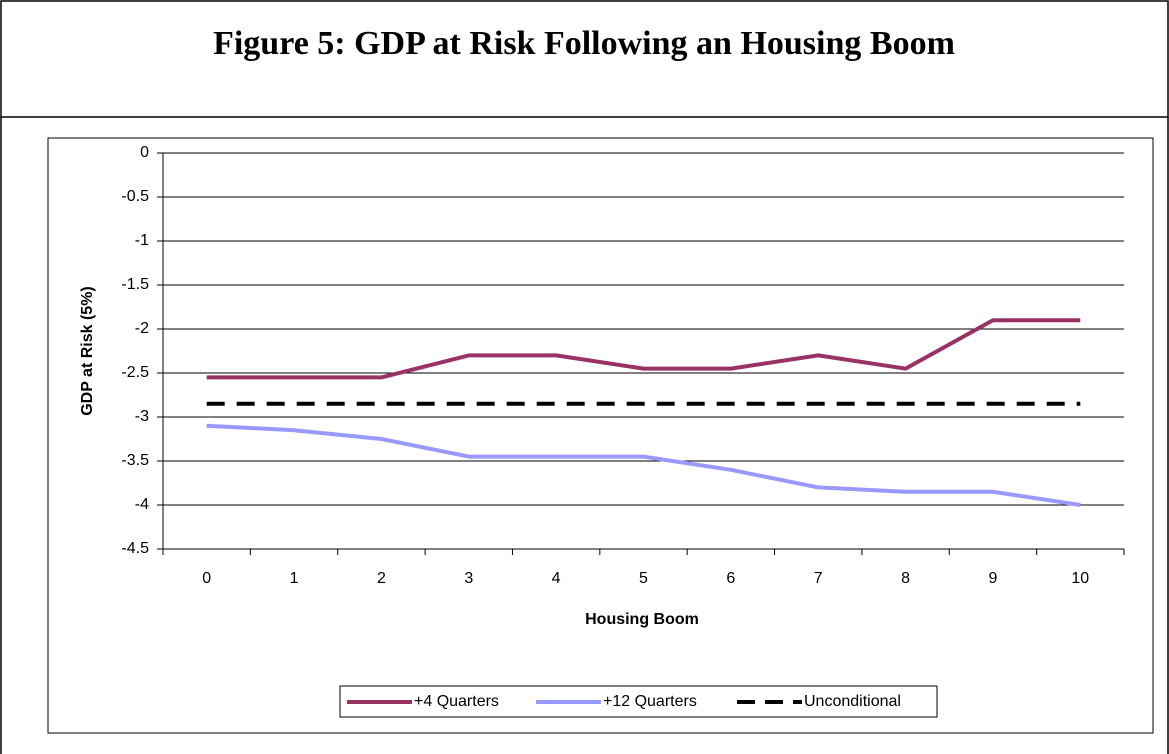 The width and height of the screenshot is (1169, 754). Describe the element at coordinates (135, 196) in the screenshot. I see `y-tick-label: -0.5` at that location.